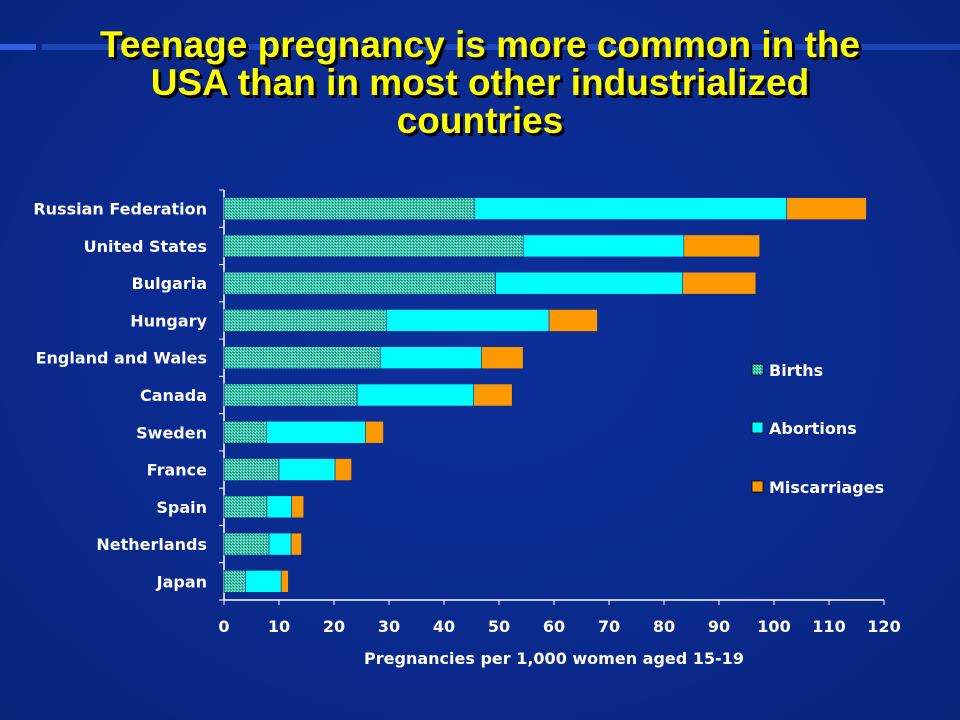 This screenshot has width=960, height=720. Describe the element at coordinates (145, 246) in the screenshot. I see `category-label: United States` at that location.